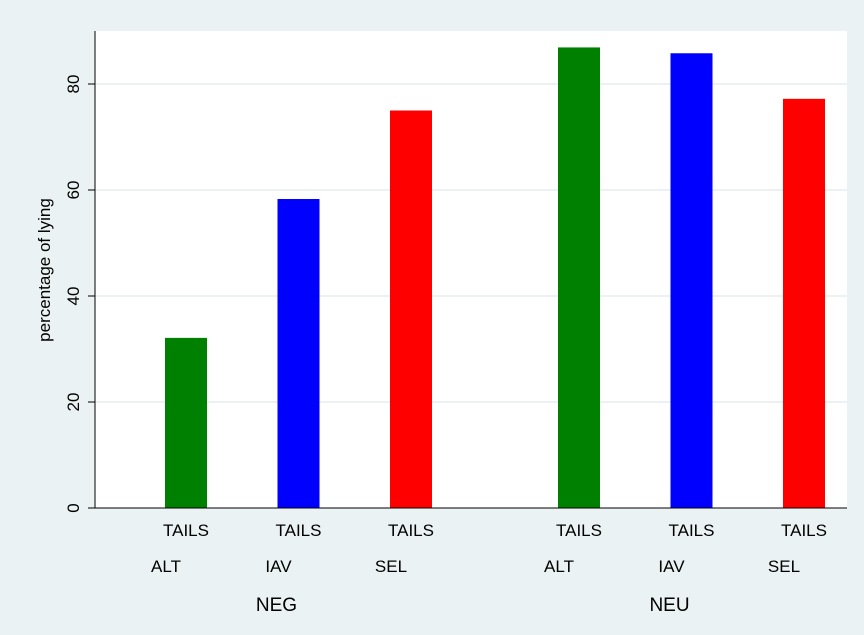 This screenshot has width=864, height=635. Describe the element at coordinates (669, 605) in the screenshot. I see `x-group-label: NEU` at that location.